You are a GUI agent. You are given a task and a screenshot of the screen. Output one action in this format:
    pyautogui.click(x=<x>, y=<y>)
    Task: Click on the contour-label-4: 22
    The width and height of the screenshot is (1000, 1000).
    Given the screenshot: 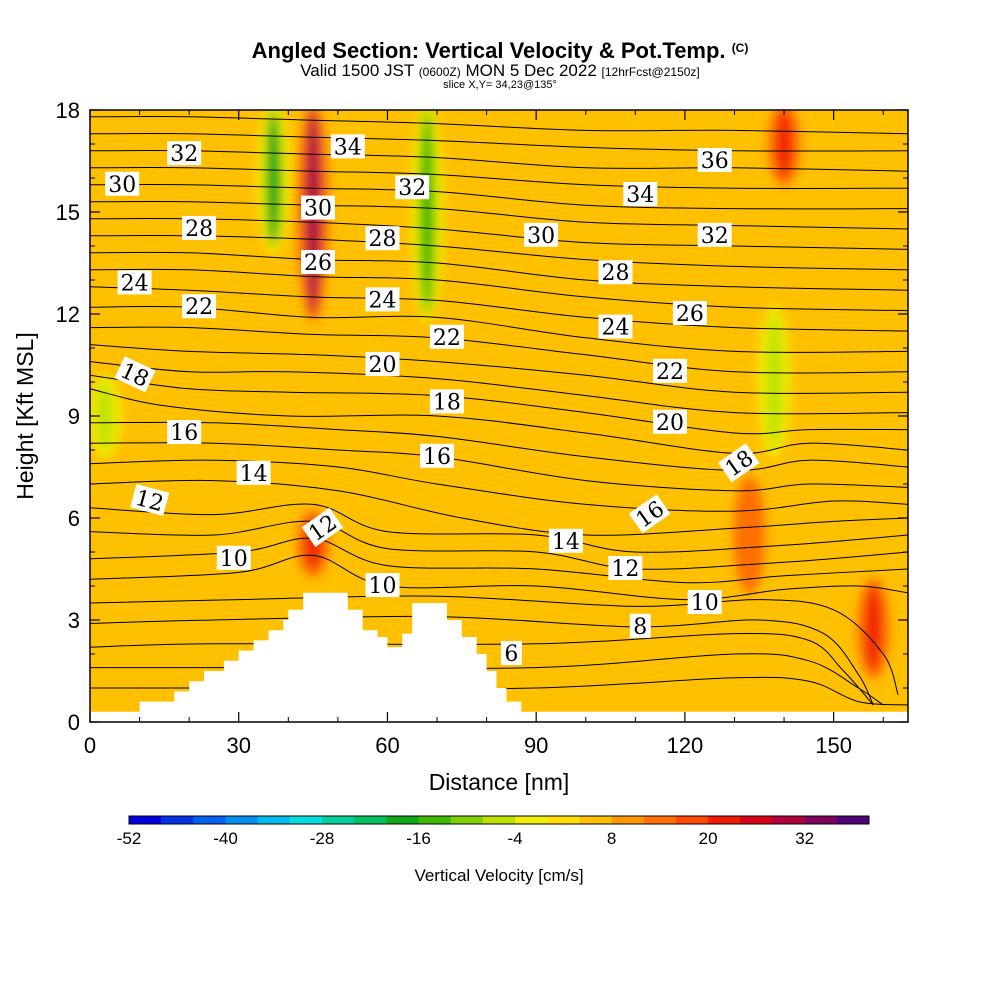 What is the action you would take?
    pyautogui.click(x=199, y=307)
    